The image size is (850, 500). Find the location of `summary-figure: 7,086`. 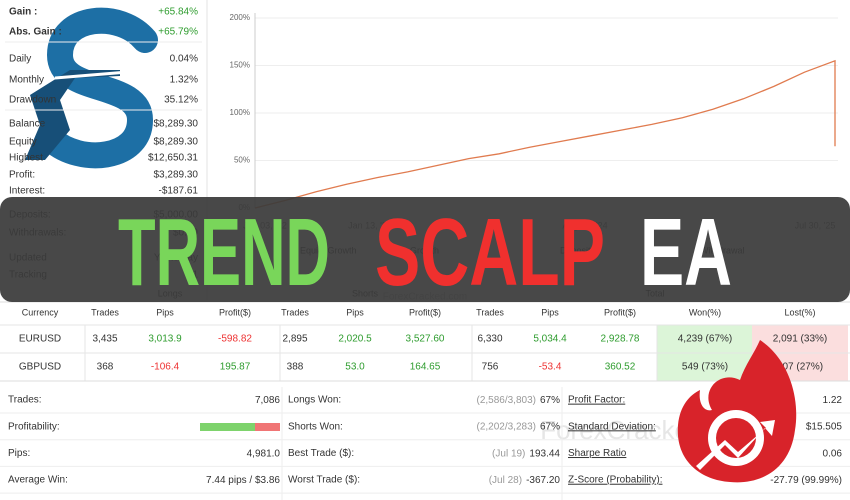

summary-figure: 7,086 is located at coordinates (267, 400).